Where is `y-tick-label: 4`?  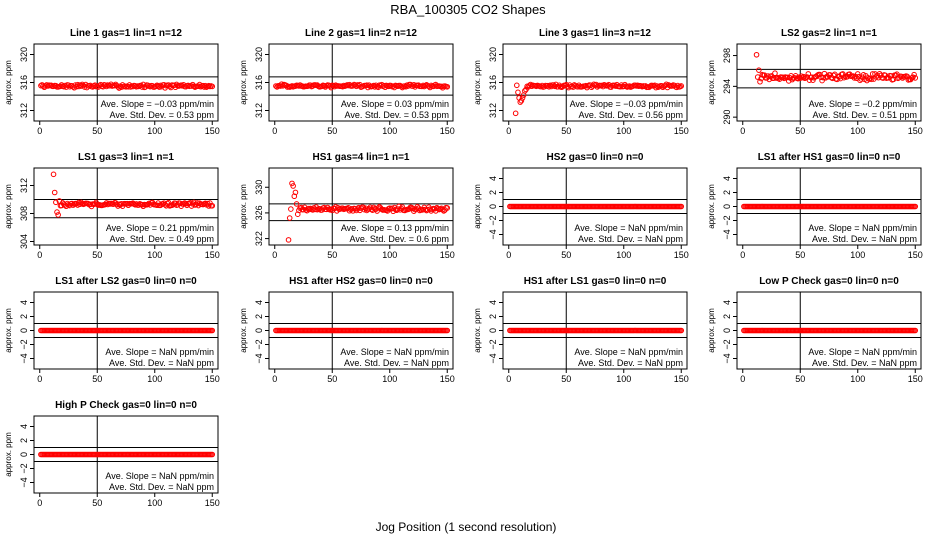 y-tick-label: 4 is located at coordinates (493, 302).